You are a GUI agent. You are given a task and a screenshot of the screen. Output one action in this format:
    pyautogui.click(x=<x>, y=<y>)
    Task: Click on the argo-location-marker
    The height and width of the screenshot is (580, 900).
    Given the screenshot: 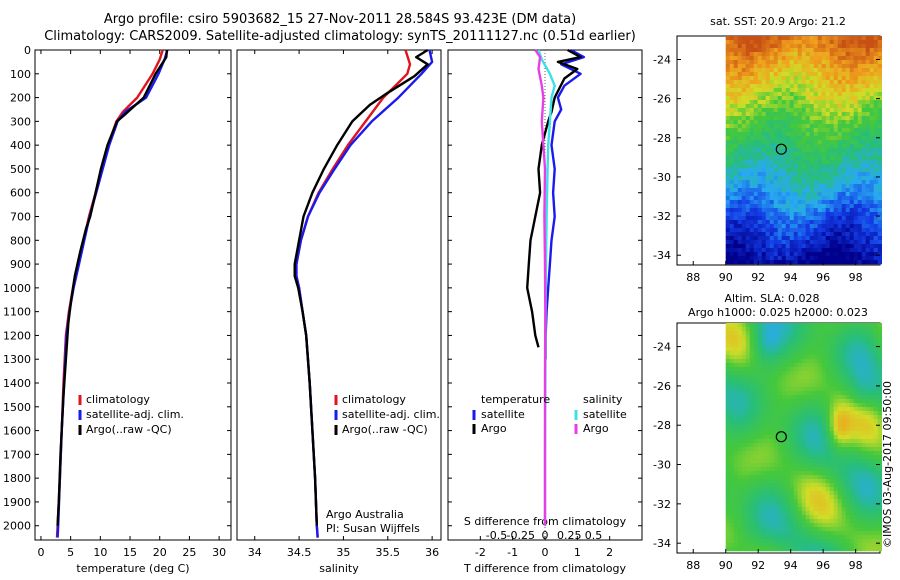 What is the action you would take?
    pyautogui.click(x=781, y=149)
    